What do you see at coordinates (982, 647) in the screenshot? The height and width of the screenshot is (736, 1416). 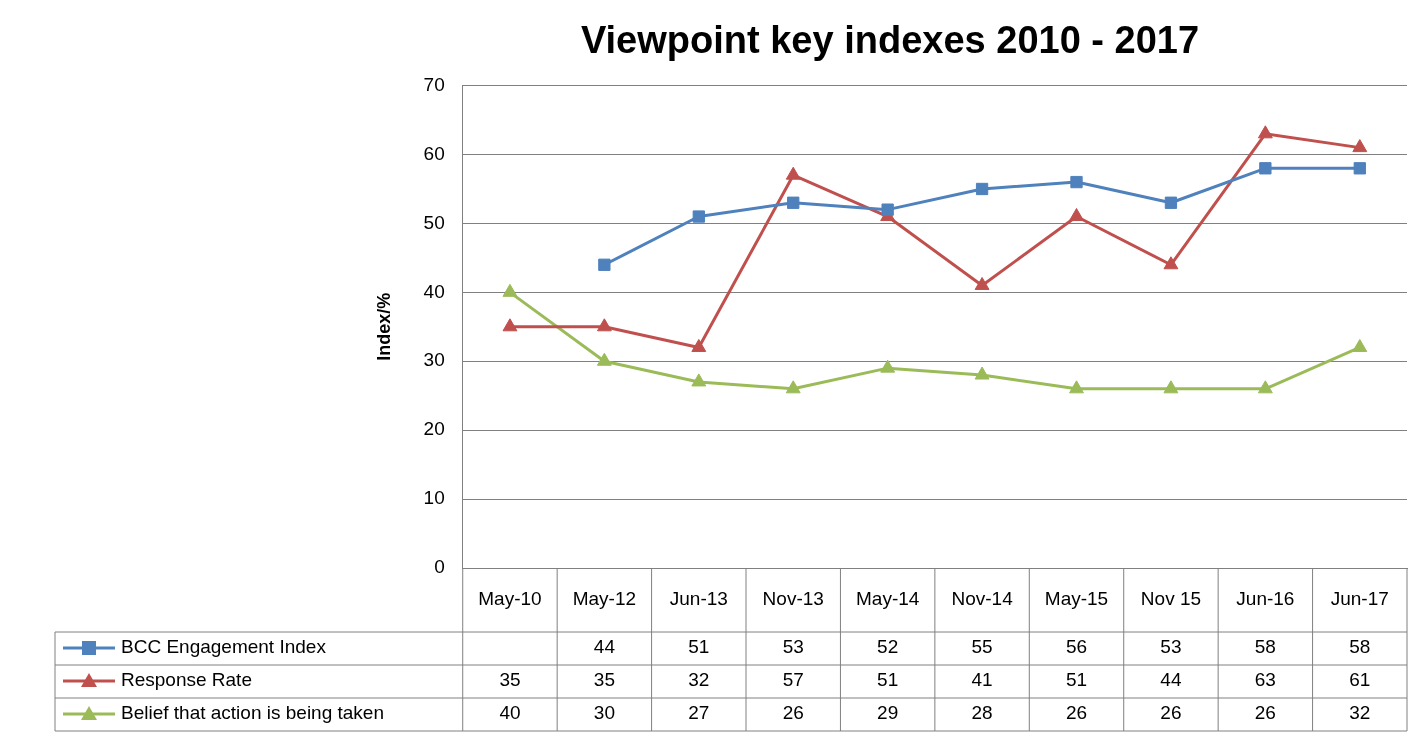 I see `data-label: 55` at bounding box center [982, 647].